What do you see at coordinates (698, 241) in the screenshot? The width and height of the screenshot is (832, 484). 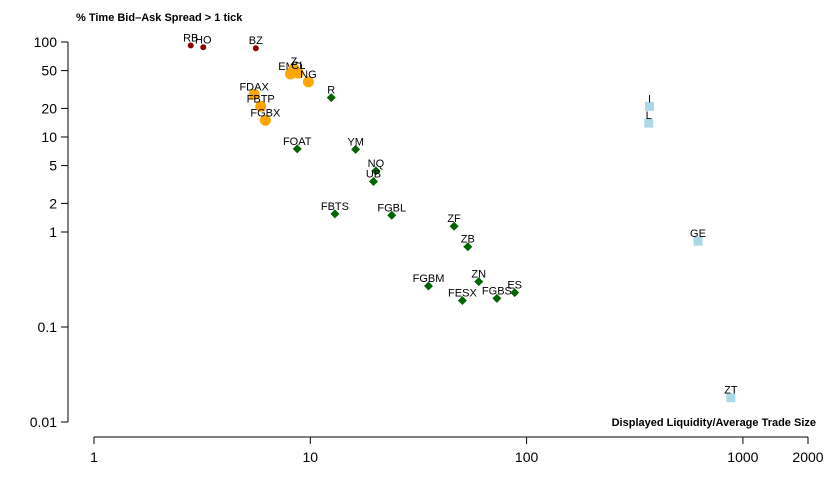 I see `data-point-ge` at bounding box center [698, 241].